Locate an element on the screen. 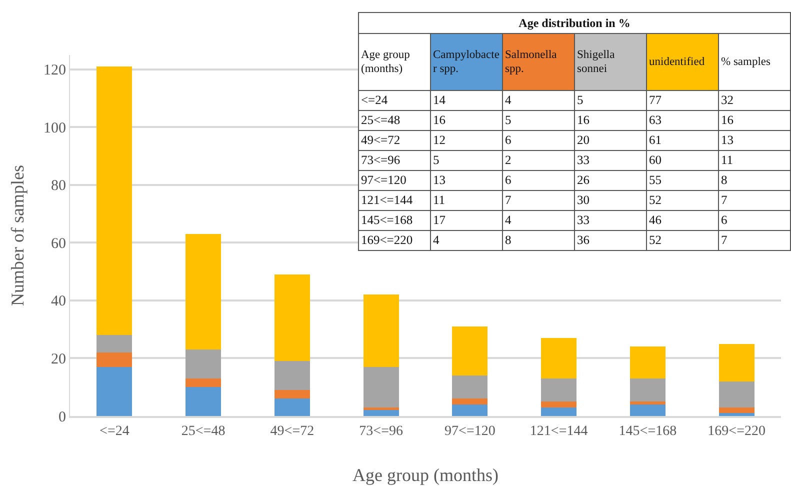 Image resolution: width=791 pixels, height=486 pixels. data-label: 60 is located at coordinates (682, 160).